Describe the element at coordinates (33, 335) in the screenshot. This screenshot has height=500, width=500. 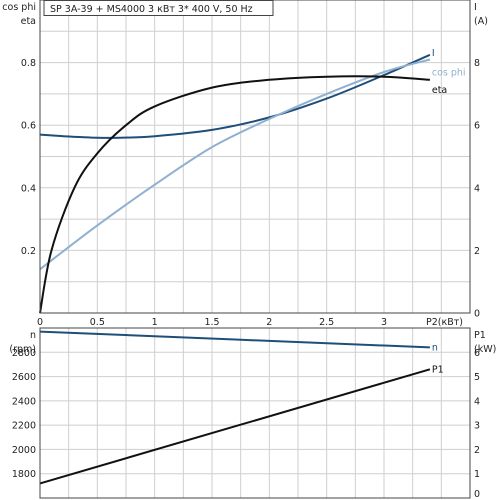
I see `left-axis-label-n: n` at that location.